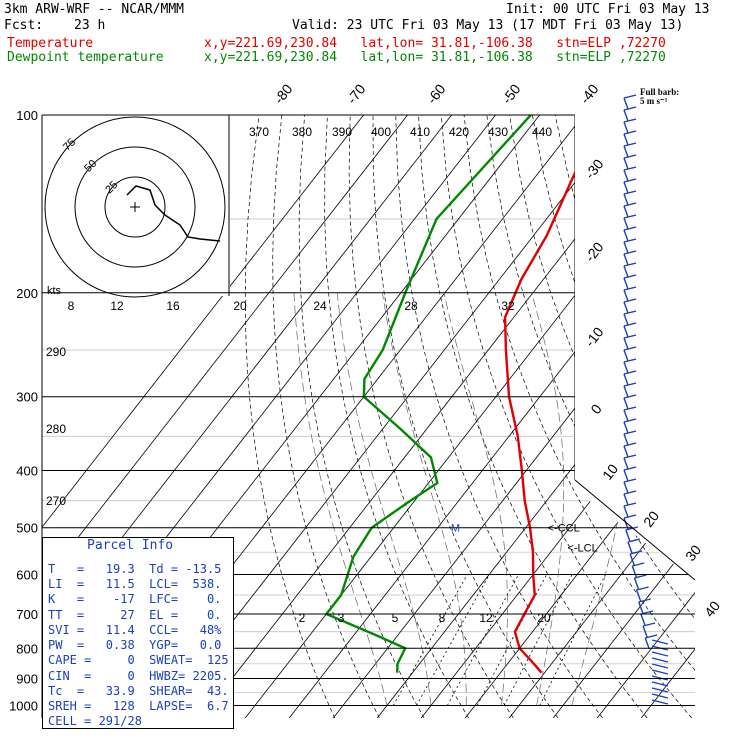 This screenshot has height=740, width=740. What do you see at coordinates (475, 499) in the screenshot?
I see `moist-adiabat` at bounding box center [475, 499].